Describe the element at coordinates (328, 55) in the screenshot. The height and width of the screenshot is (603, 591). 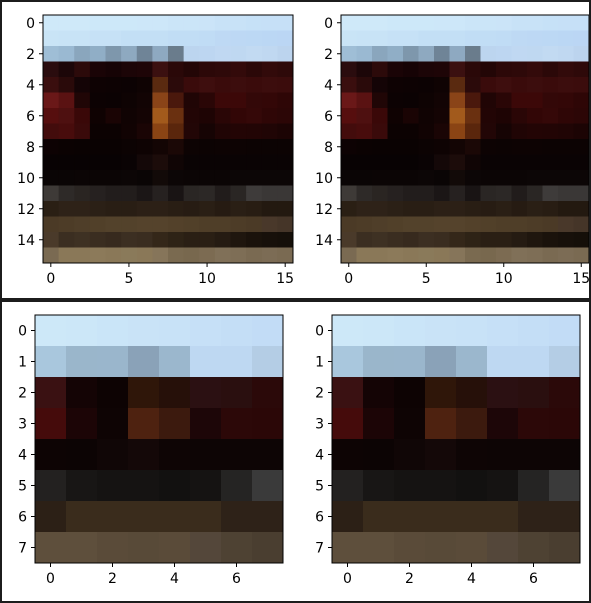
I see `y-tick-label: 2` at that location.